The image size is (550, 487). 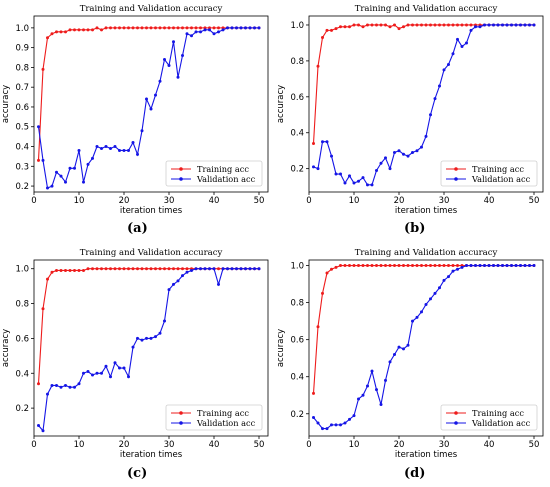 I want to click on panel-label-d: (d), so click(x=415, y=473).